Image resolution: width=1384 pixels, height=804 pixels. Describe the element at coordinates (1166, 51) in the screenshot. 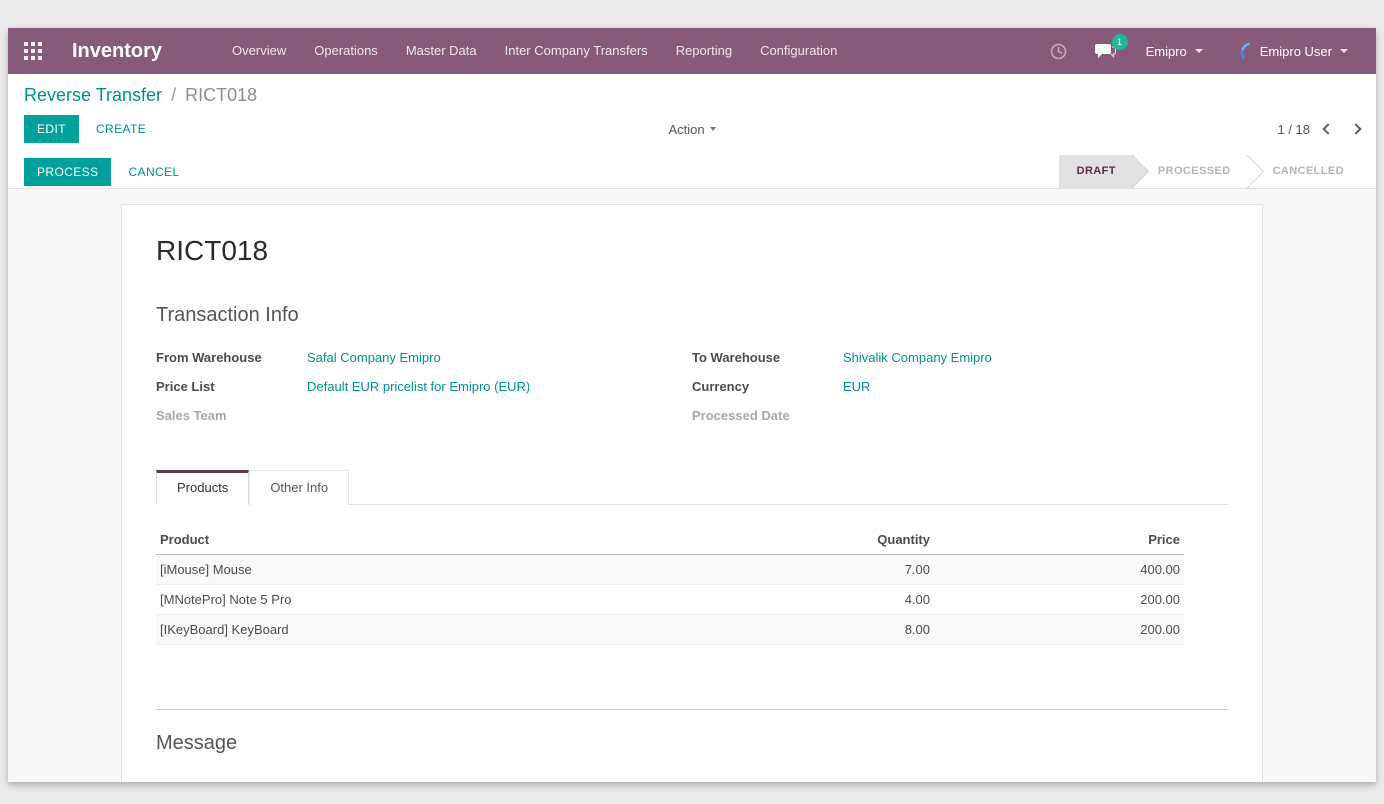

I see `company-menu-label: Emipro` at that location.